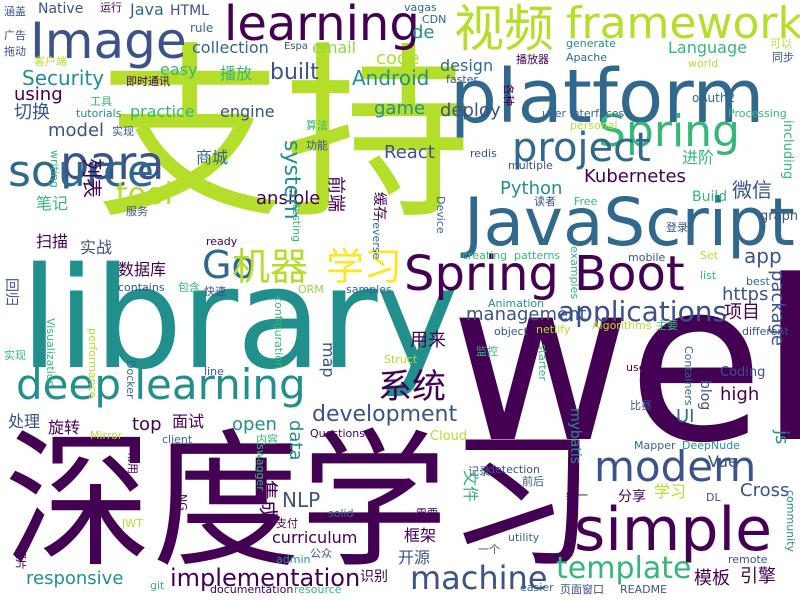 The width and height of the screenshot is (800, 600). What do you see at coordinates (414, 557) in the screenshot?
I see `word-kaiyuan: 开源` at bounding box center [414, 557].